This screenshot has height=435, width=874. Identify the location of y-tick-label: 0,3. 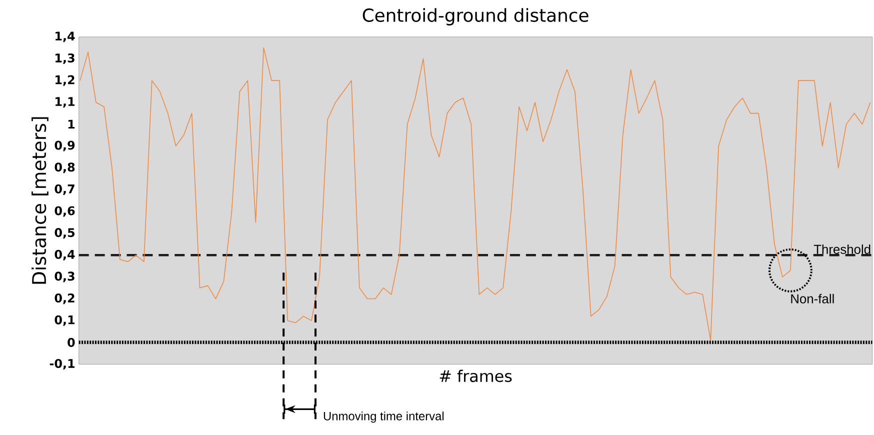
(64, 277).